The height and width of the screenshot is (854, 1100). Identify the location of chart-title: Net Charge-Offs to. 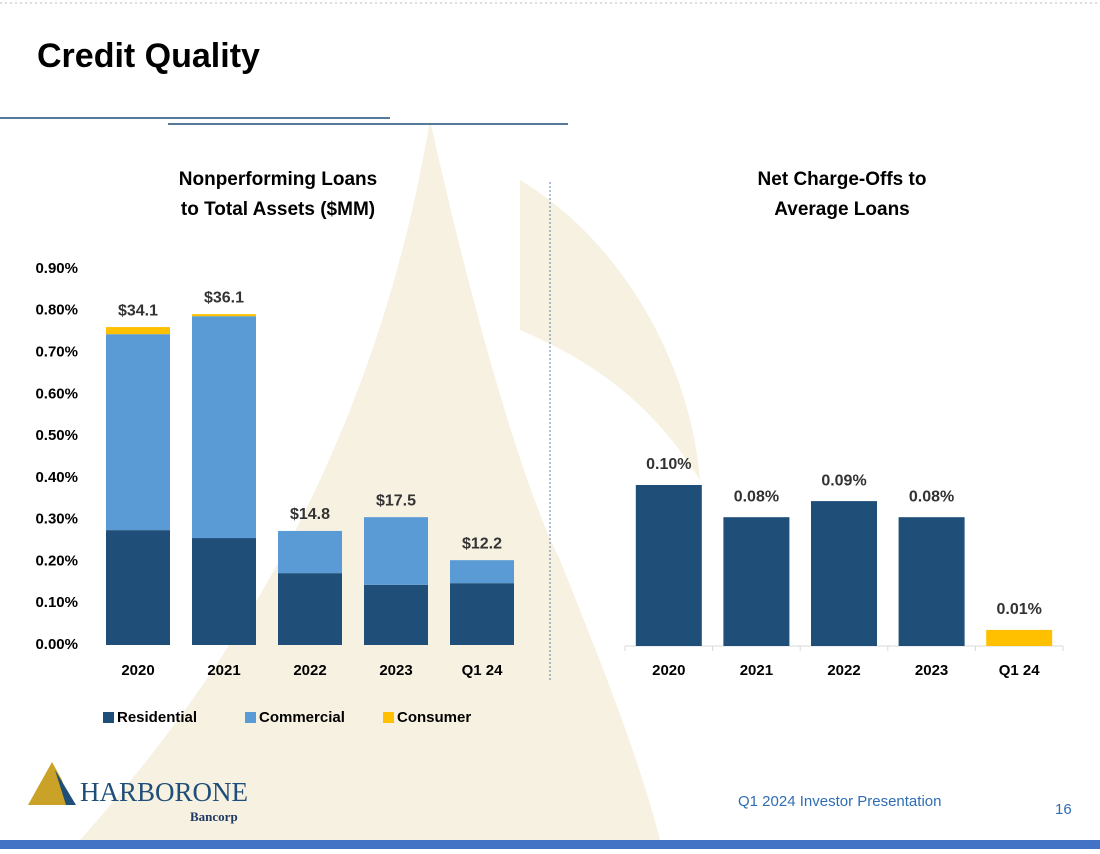
(842, 179).